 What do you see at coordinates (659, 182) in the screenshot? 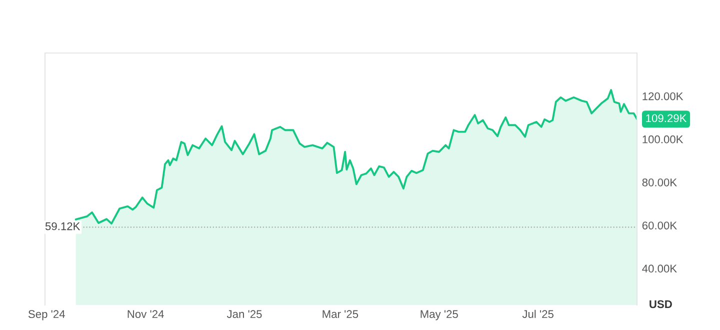
I see `y-tick-label: 80.00K` at bounding box center [659, 182].